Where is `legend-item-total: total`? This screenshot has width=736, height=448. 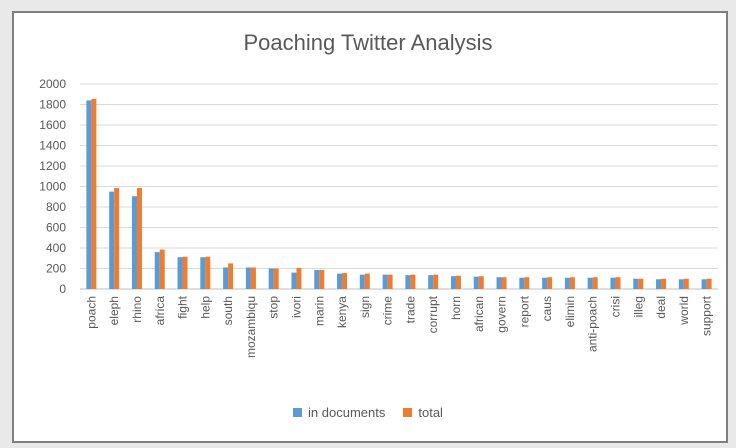
legend-item-total: total is located at coordinates (423, 412).